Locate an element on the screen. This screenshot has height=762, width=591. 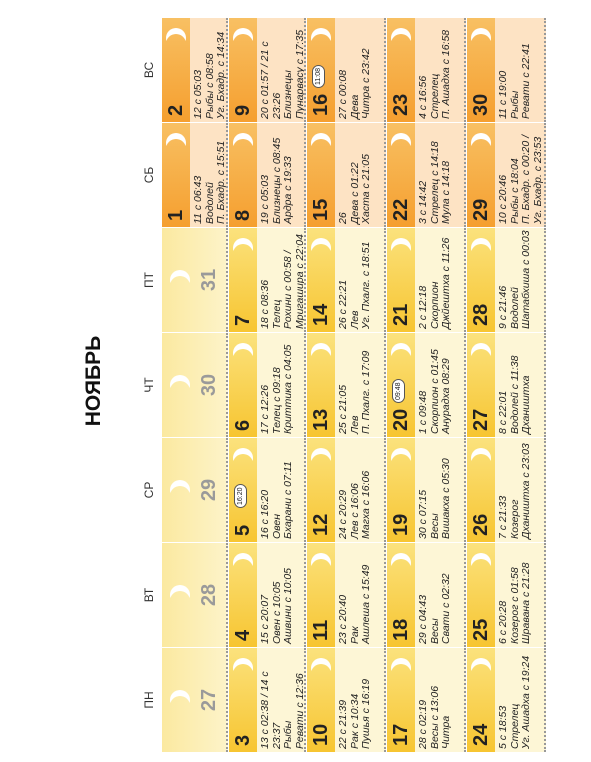
info-line: 8 с 22:01 is located at coordinates (503, 412).